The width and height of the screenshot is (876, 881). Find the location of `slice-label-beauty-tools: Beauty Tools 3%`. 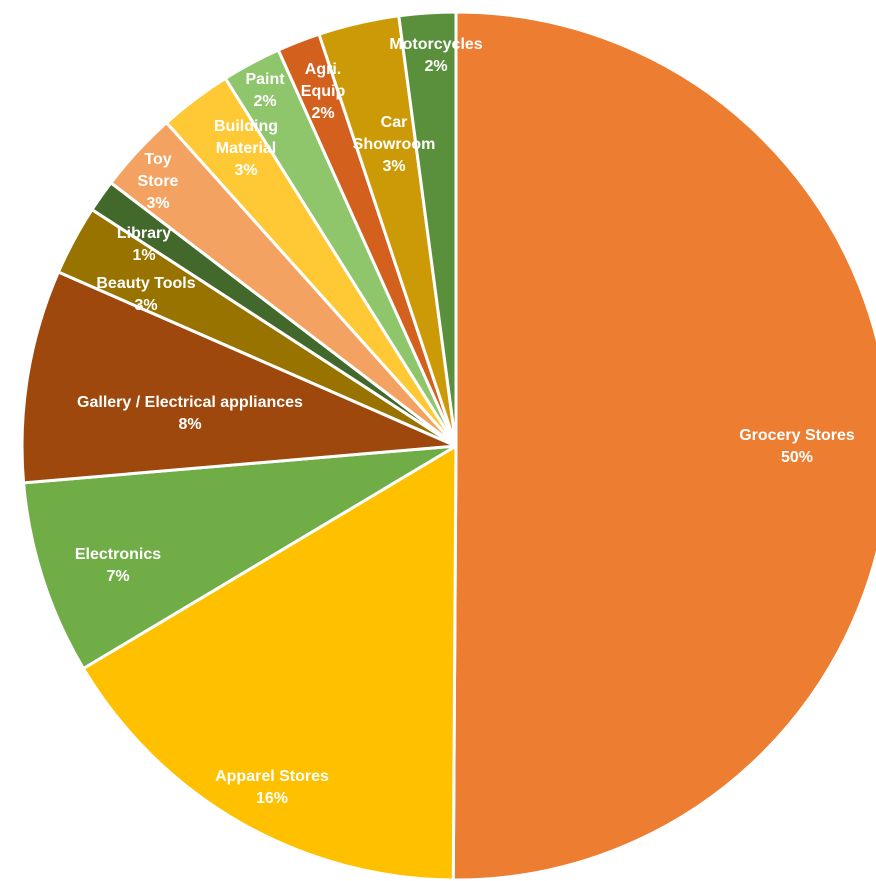

slice-label-beauty-tools: Beauty Tools 3% is located at coordinates (145, 294).